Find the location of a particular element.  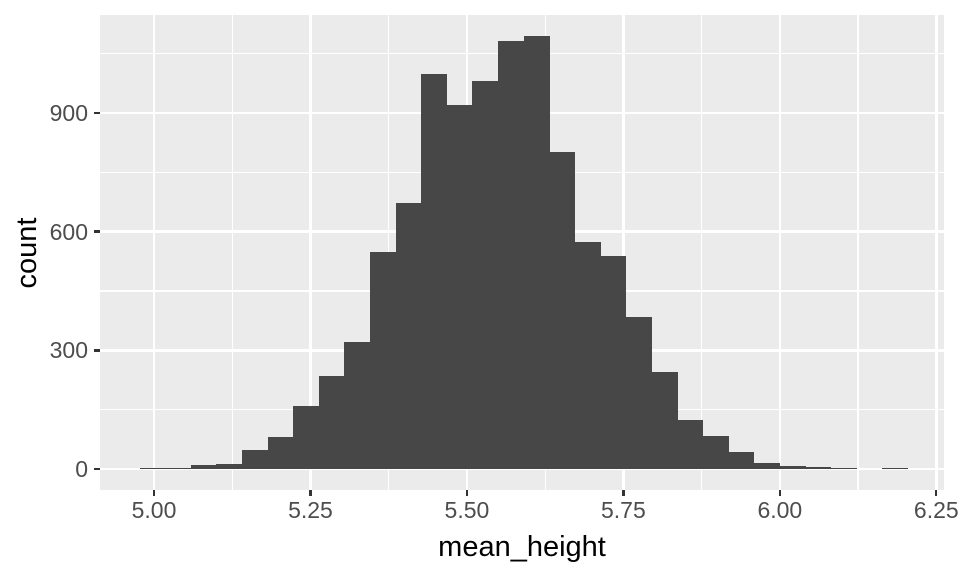

y-tick-label: 0 is located at coordinates (81, 468).